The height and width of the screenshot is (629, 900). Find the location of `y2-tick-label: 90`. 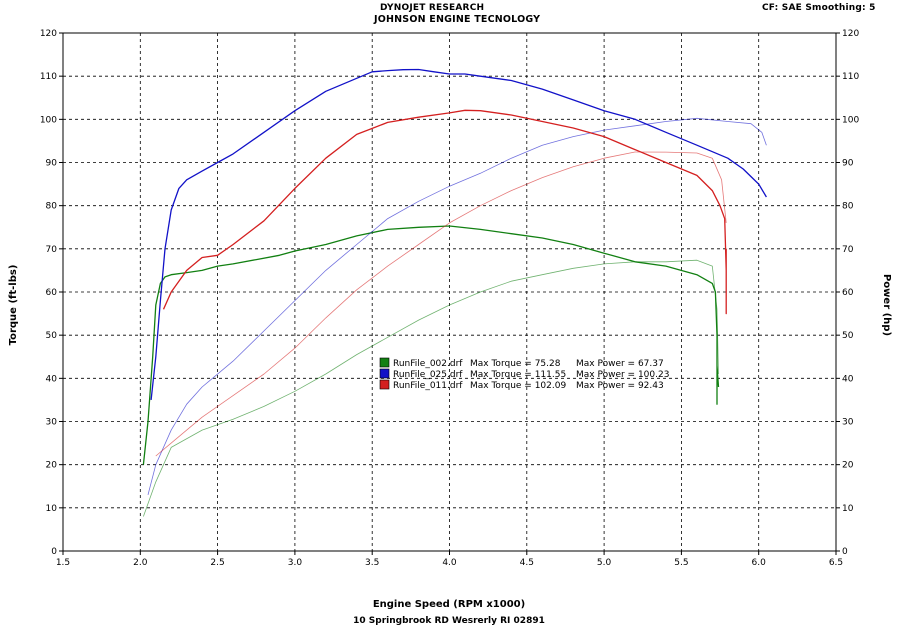

y2-tick-label: 90 is located at coordinates (848, 164).